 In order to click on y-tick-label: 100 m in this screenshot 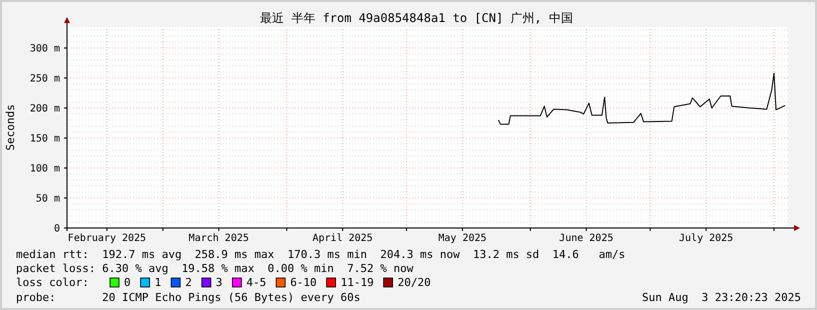, I will do `click(45, 169)`.